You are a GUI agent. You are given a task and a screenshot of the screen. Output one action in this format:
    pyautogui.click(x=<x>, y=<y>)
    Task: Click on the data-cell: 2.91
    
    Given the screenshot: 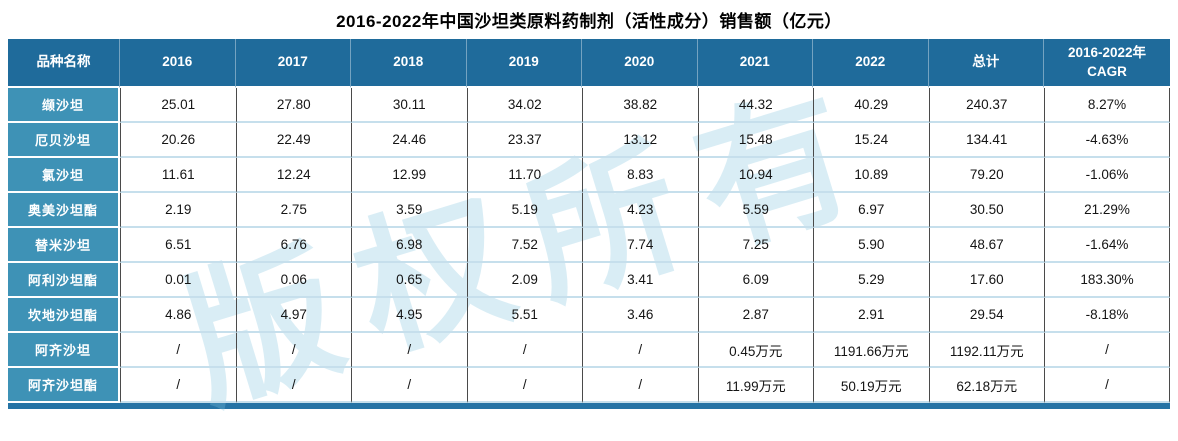 What is the action you would take?
    pyautogui.click(x=871, y=315)
    